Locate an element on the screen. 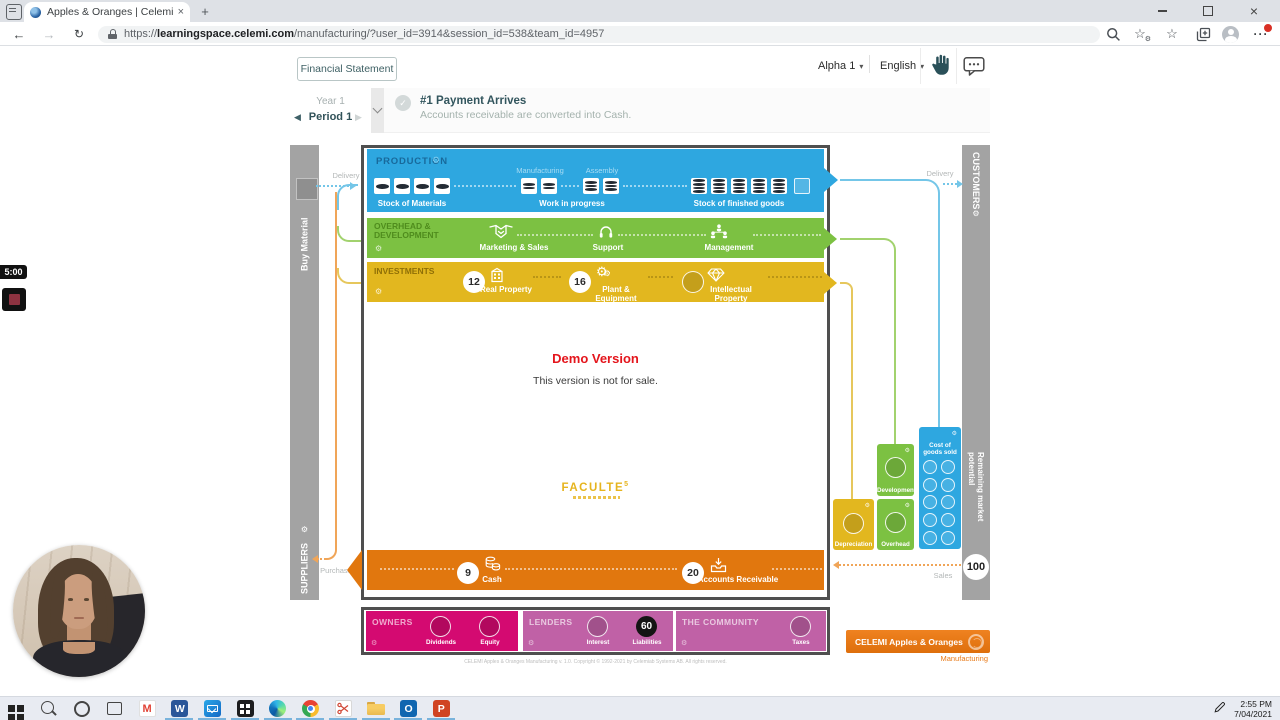 The width and height of the screenshot is (1280, 720). raise-hand-icon is located at coordinates (941, 65).